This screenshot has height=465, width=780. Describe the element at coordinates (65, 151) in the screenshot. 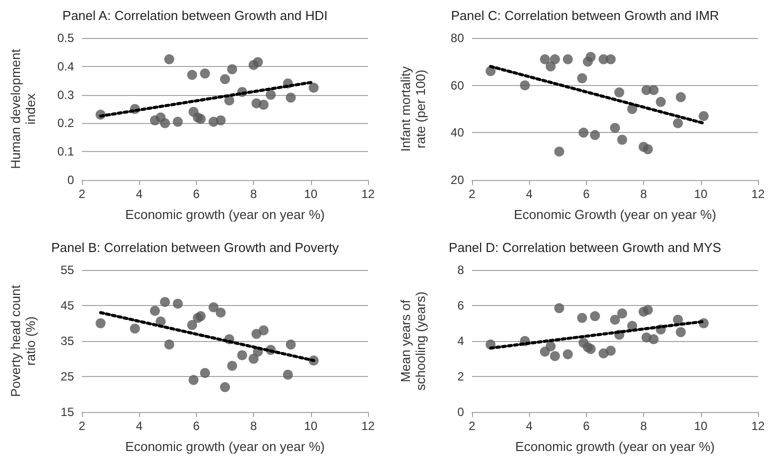

I see `y-tick-label: 0.1` at that location.